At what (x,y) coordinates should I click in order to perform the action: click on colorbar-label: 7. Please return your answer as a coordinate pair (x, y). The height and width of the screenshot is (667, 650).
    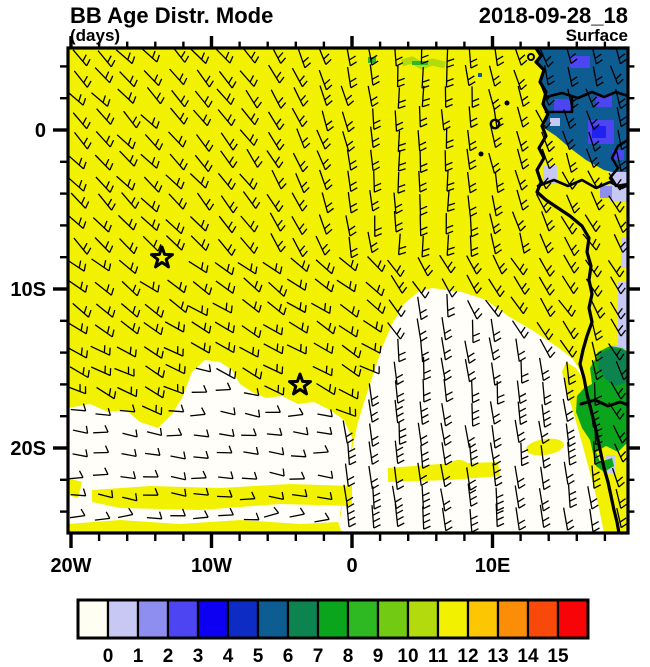
    Looking at the image, I should click on (318, 656).